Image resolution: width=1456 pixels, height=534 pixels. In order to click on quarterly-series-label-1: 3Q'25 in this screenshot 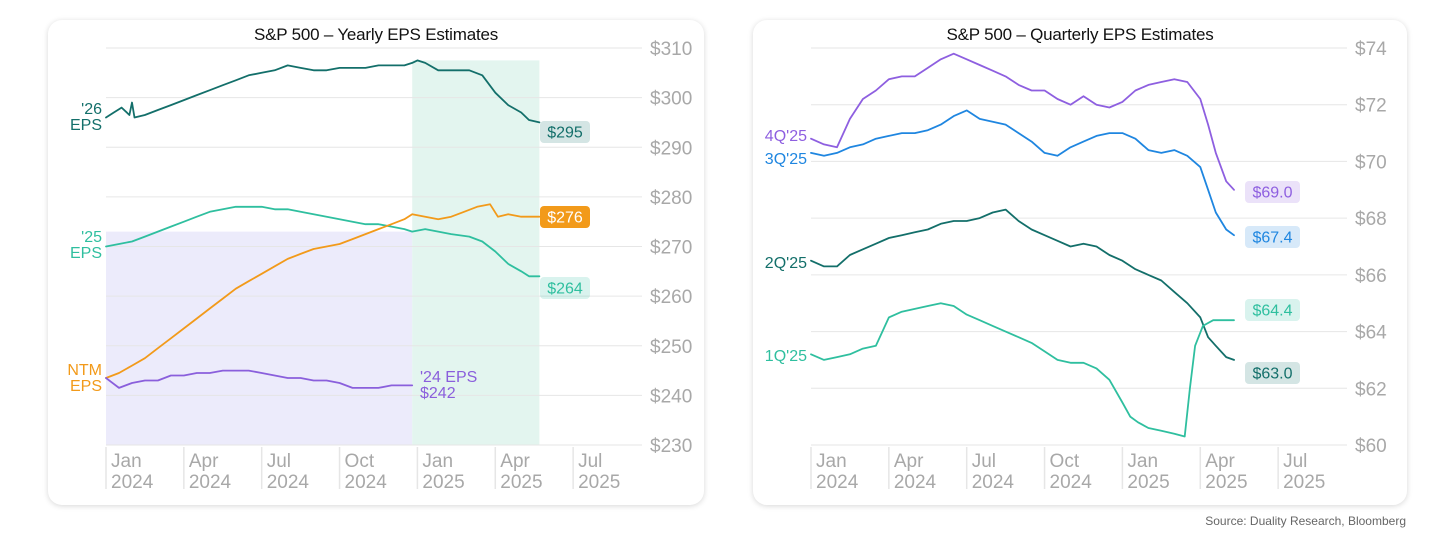, I will do `click(786, 159)`.